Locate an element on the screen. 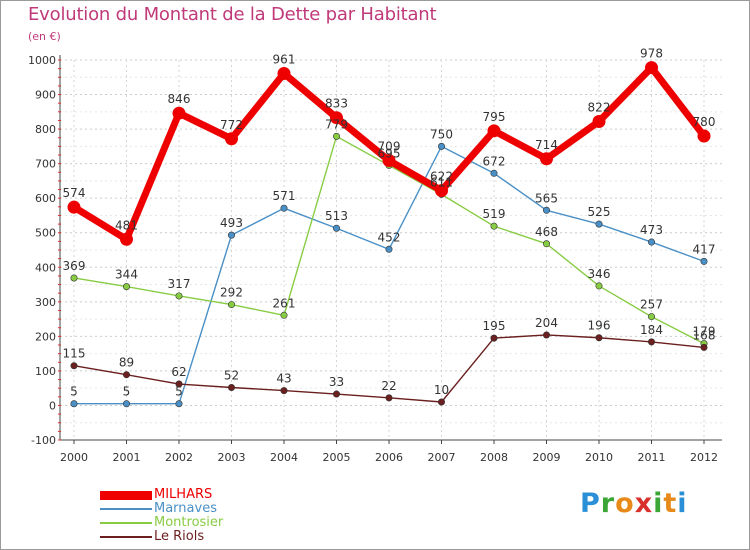 The height and width of the screenshot is (550, 750). data-label: 468 is located at coordinates (546, 232).